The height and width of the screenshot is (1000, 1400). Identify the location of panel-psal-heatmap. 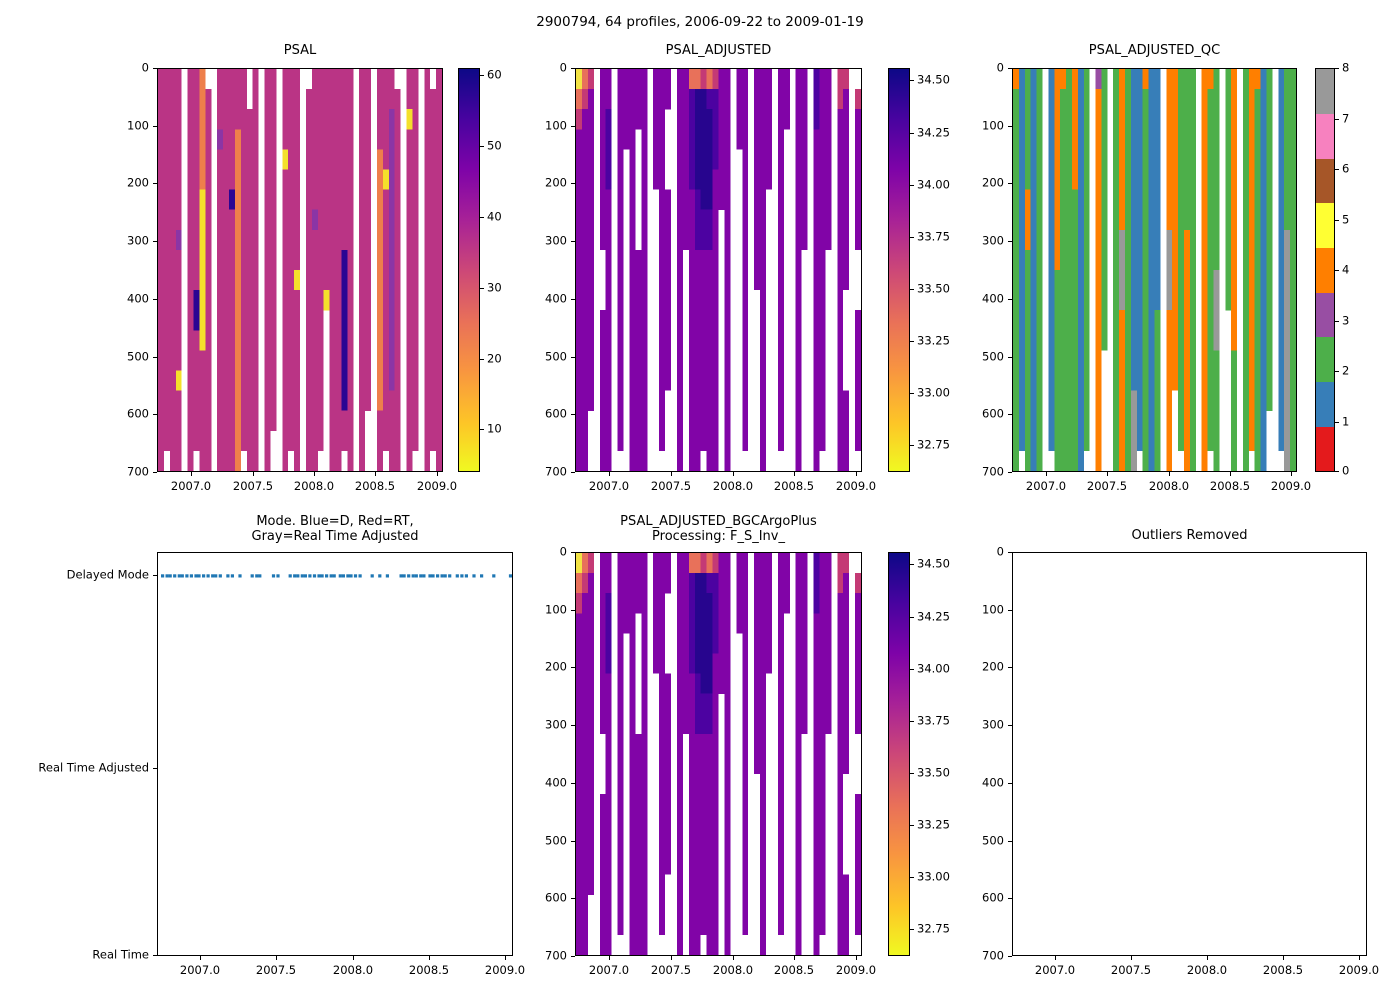
(300, 270).